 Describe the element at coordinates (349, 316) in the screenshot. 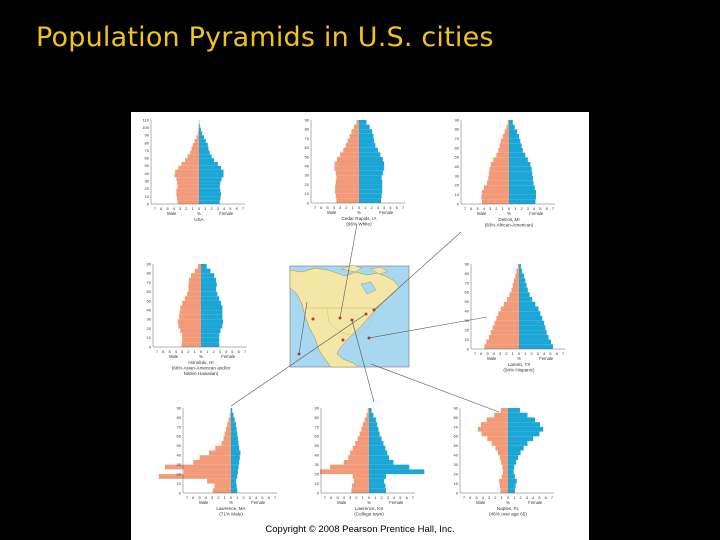

I see `north-america-map-icon` at that location.